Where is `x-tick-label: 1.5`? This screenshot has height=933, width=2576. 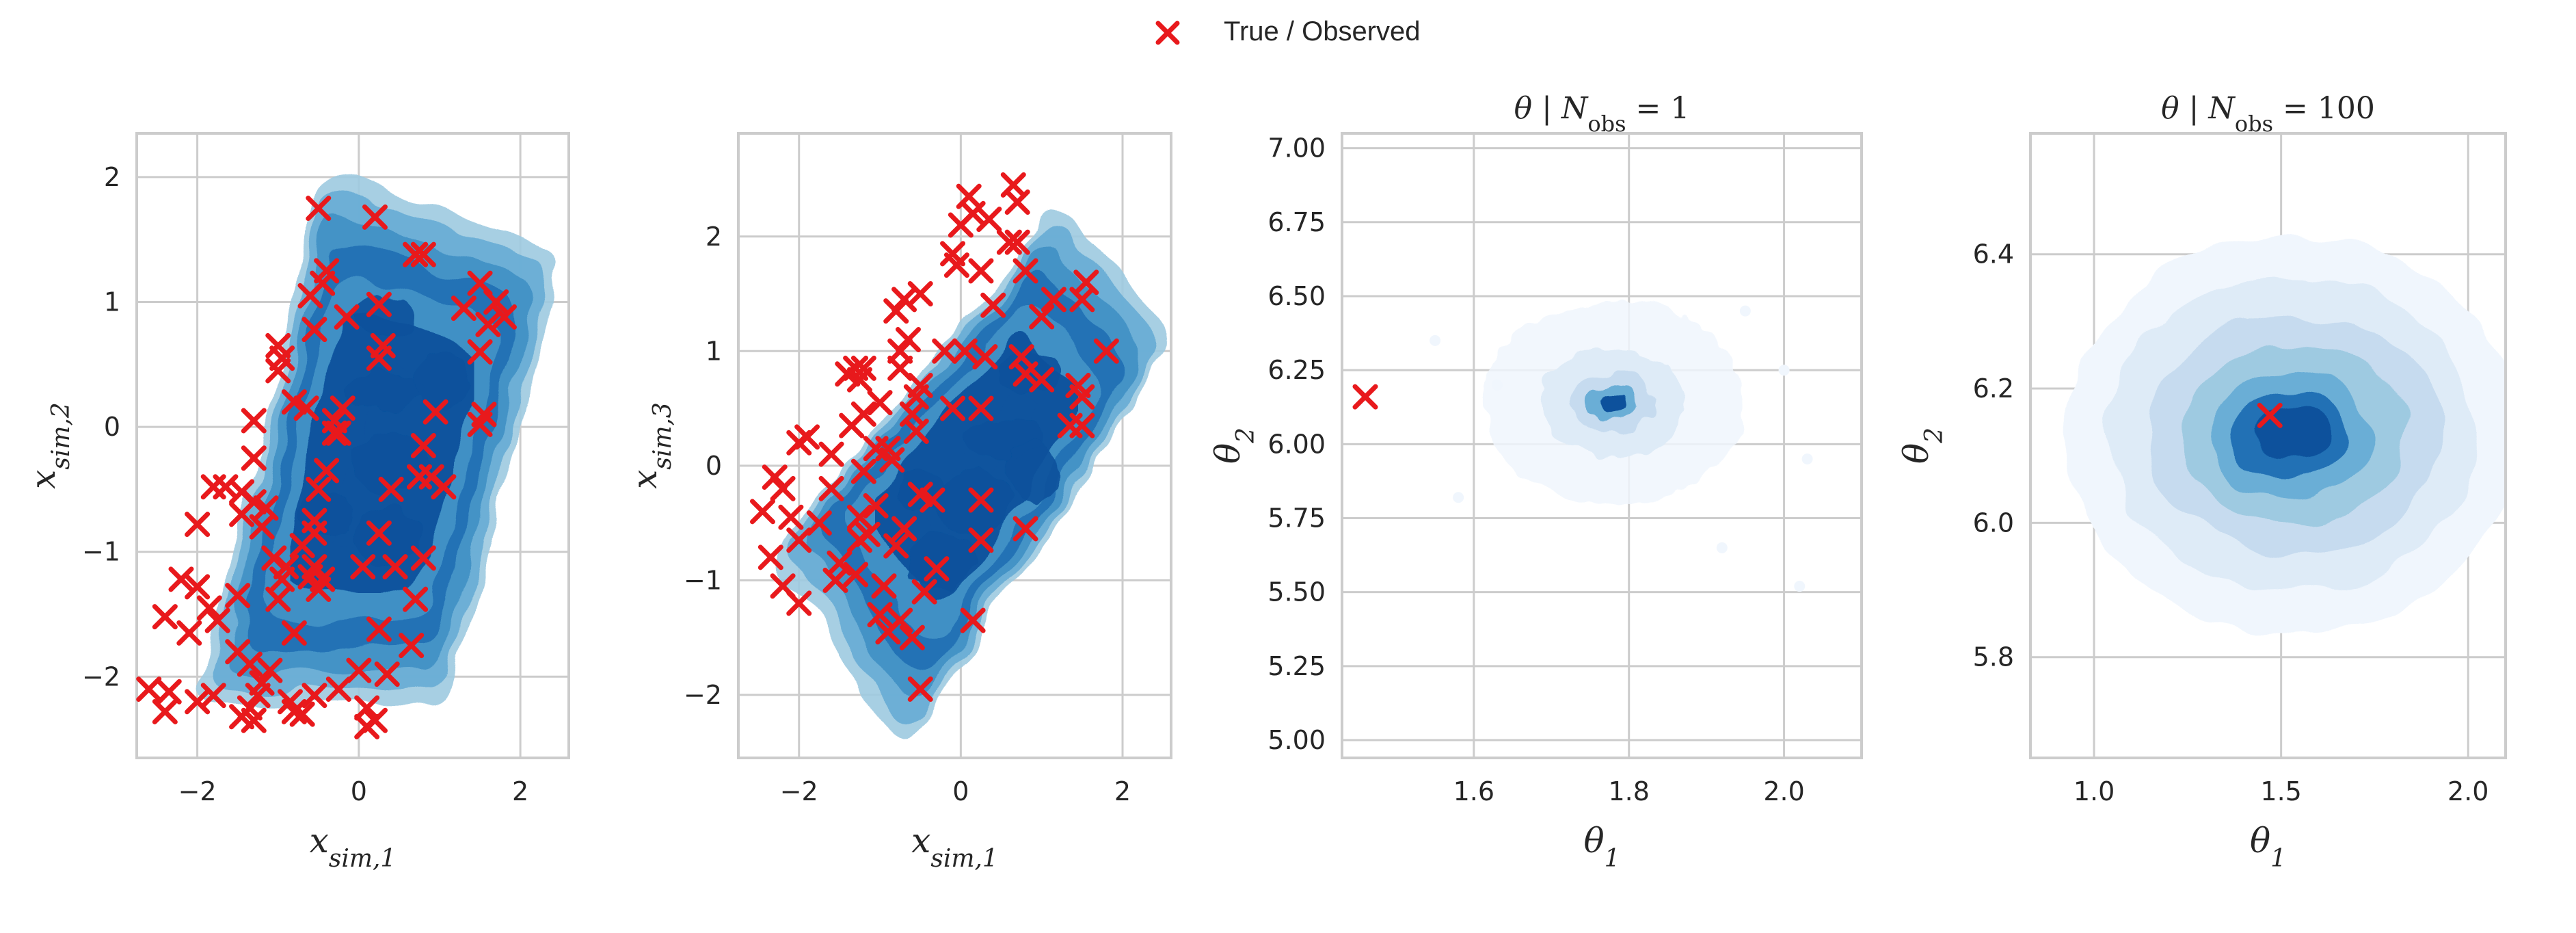 x-tick-label: 1.5 is located at coordinates (2280, 791).